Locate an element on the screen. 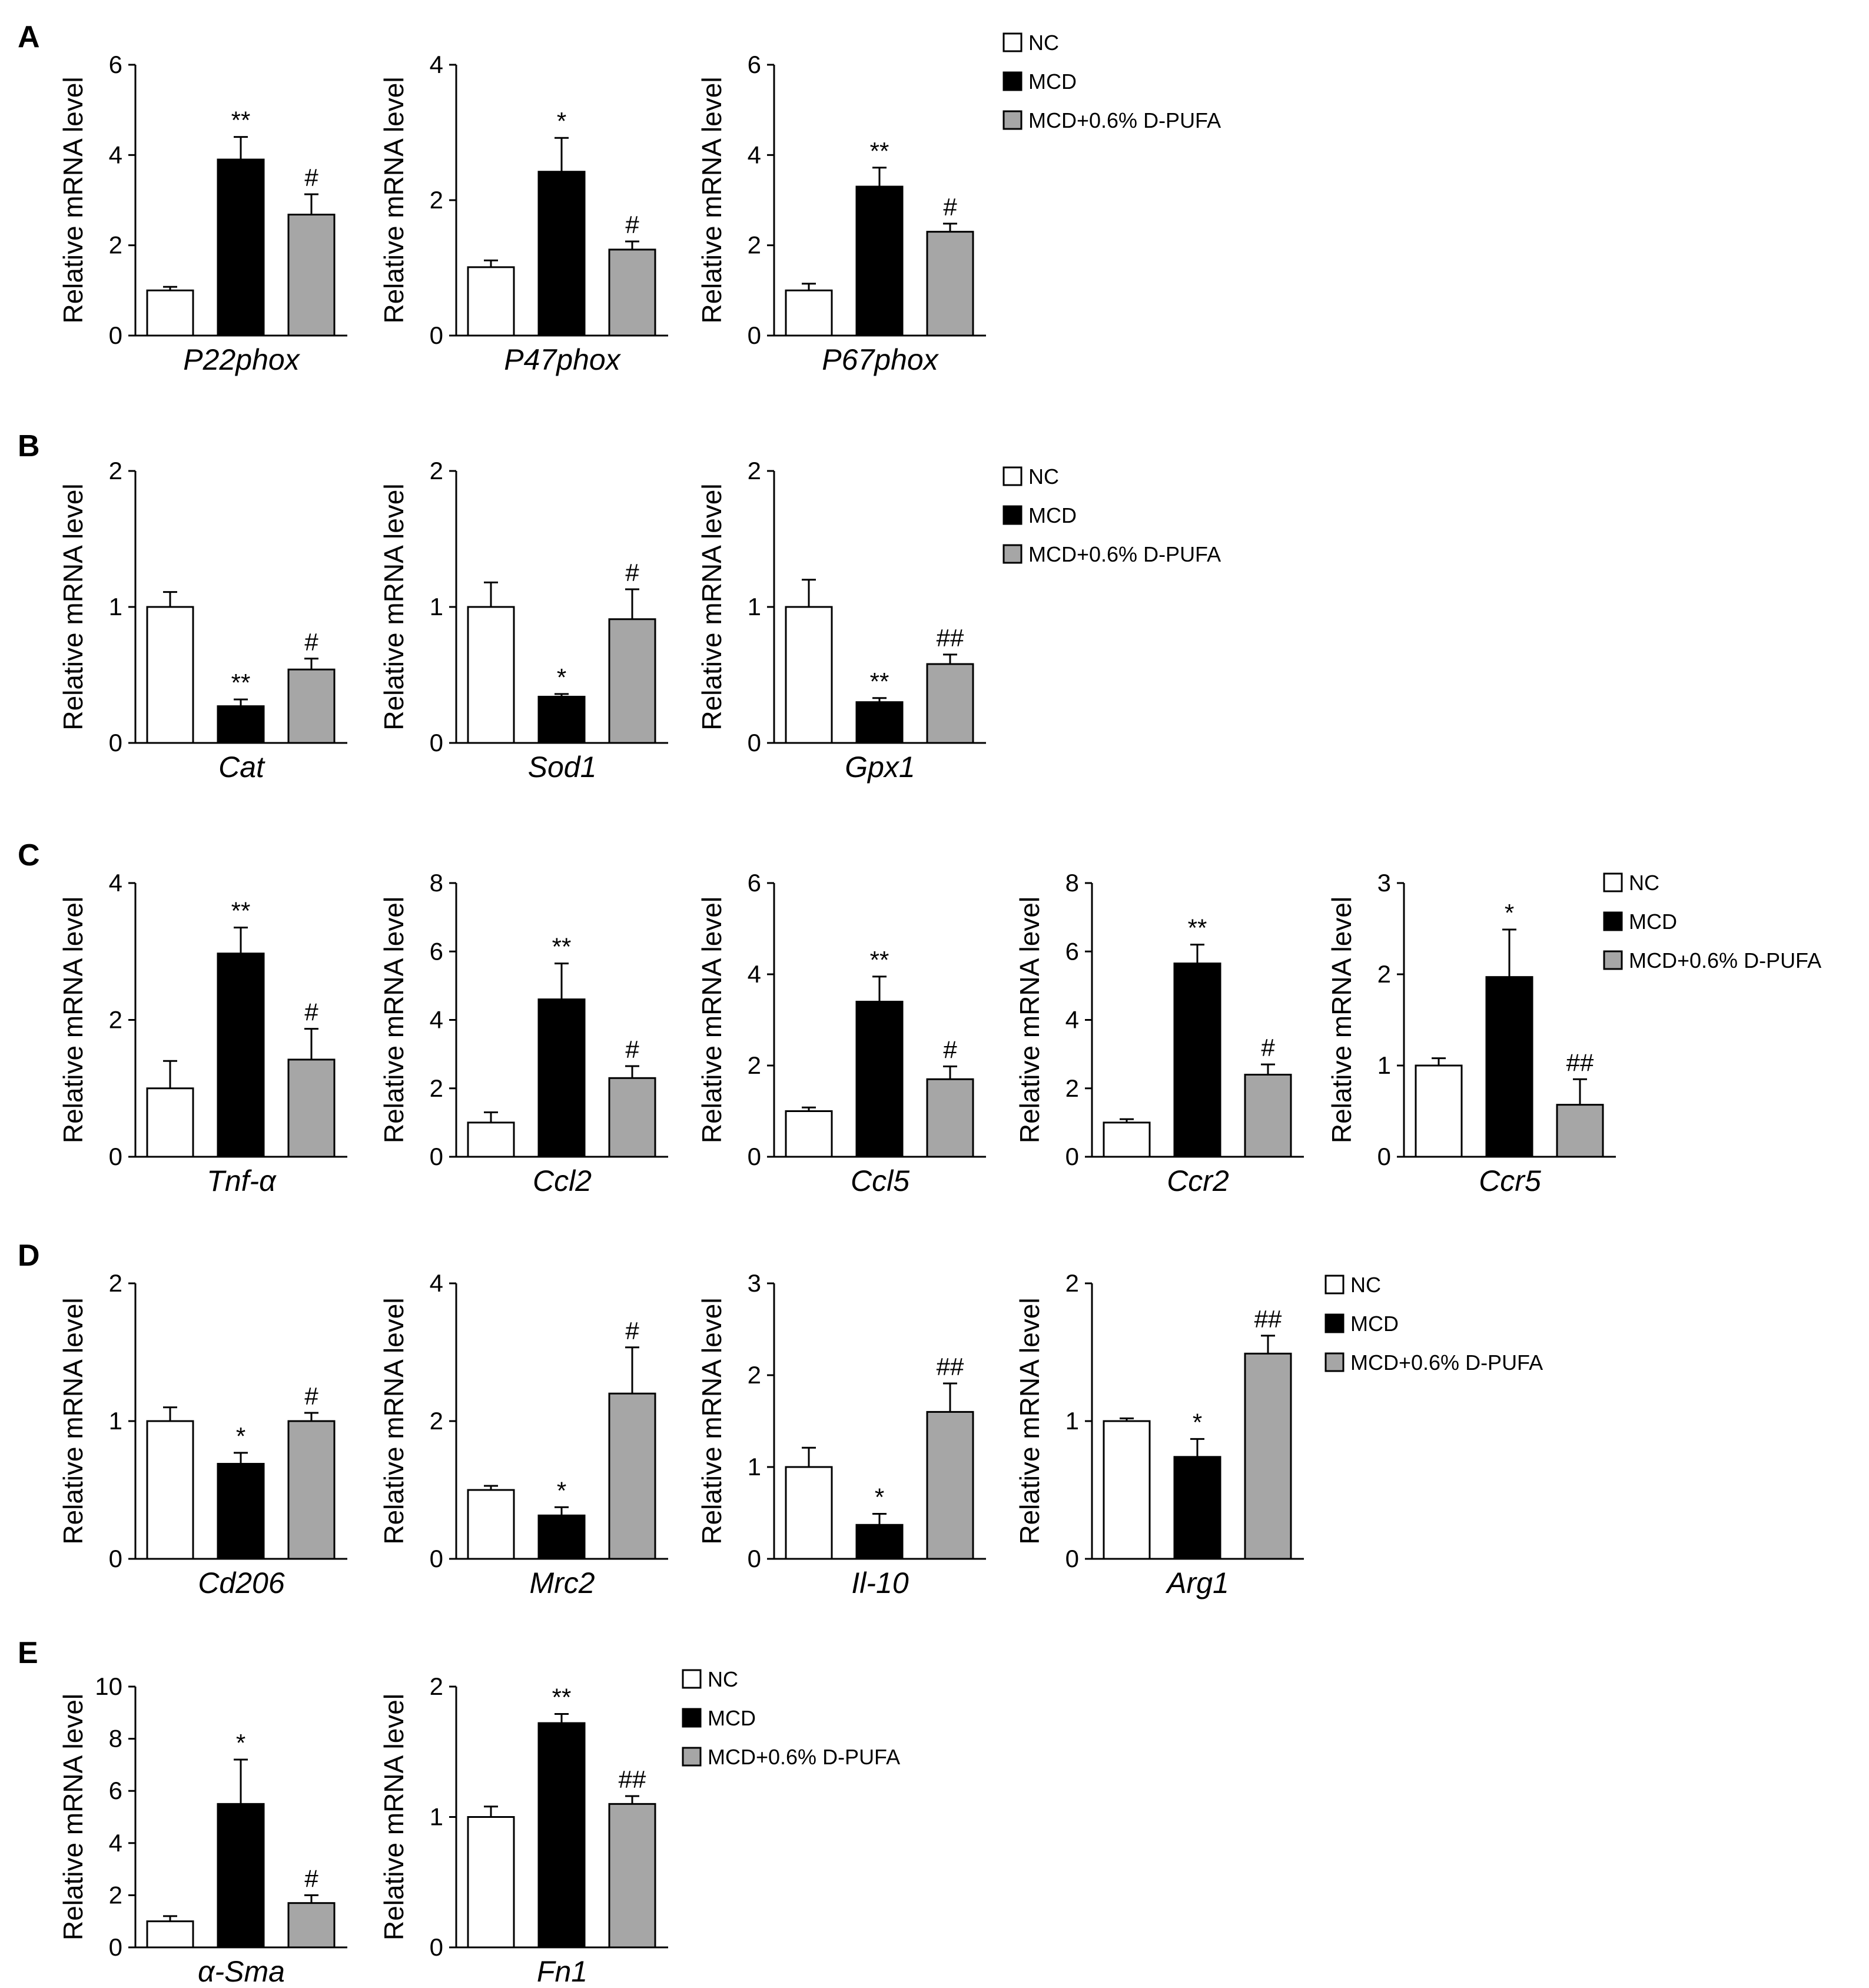 This screenshot has width=1869, height=1988. gene-label: Arg1 is located at coordinates (1197, 1582).